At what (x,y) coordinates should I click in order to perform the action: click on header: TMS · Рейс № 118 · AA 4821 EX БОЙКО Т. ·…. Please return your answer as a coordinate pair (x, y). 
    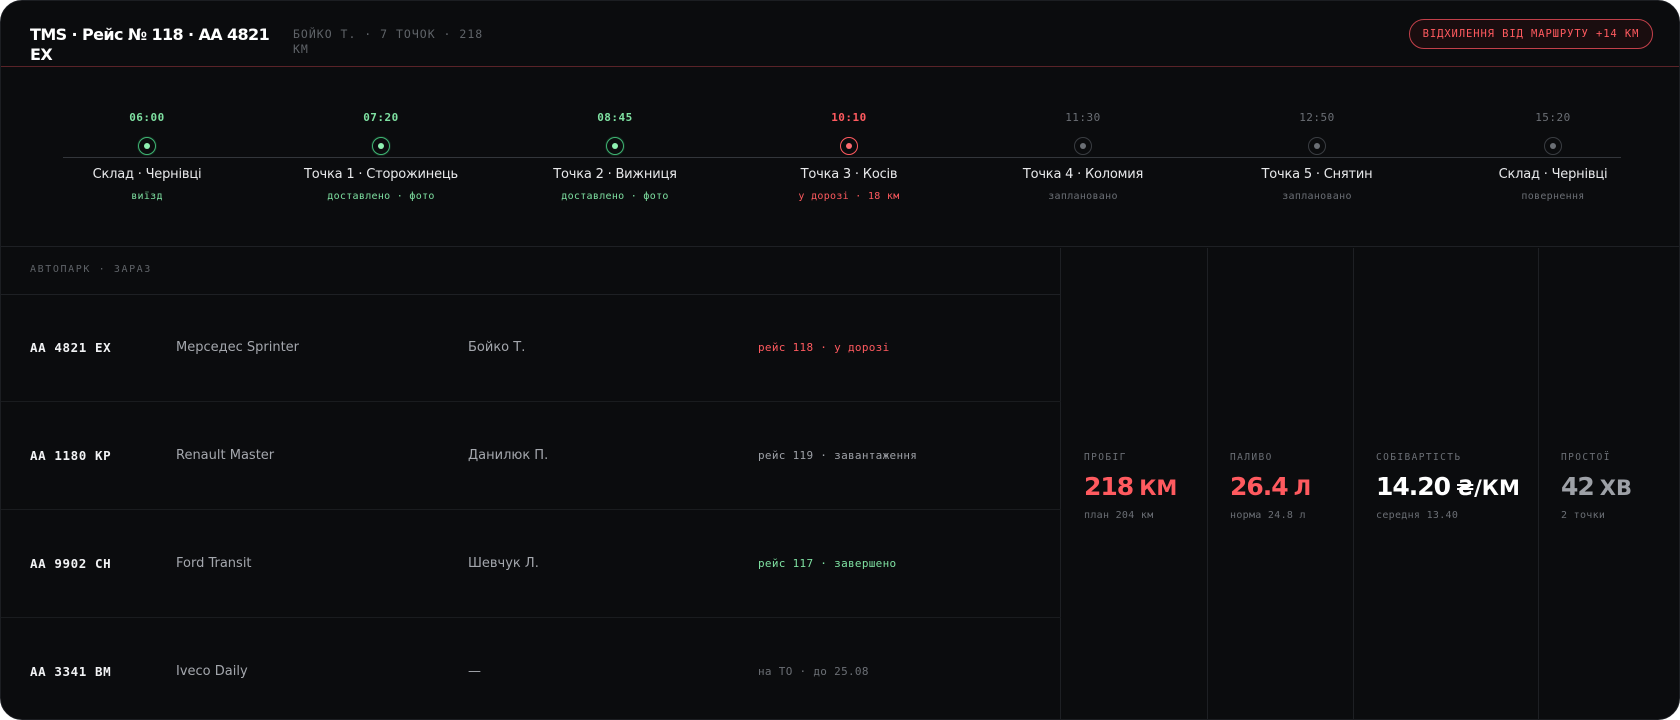
    Looking at the image, I should click on (840, 34).